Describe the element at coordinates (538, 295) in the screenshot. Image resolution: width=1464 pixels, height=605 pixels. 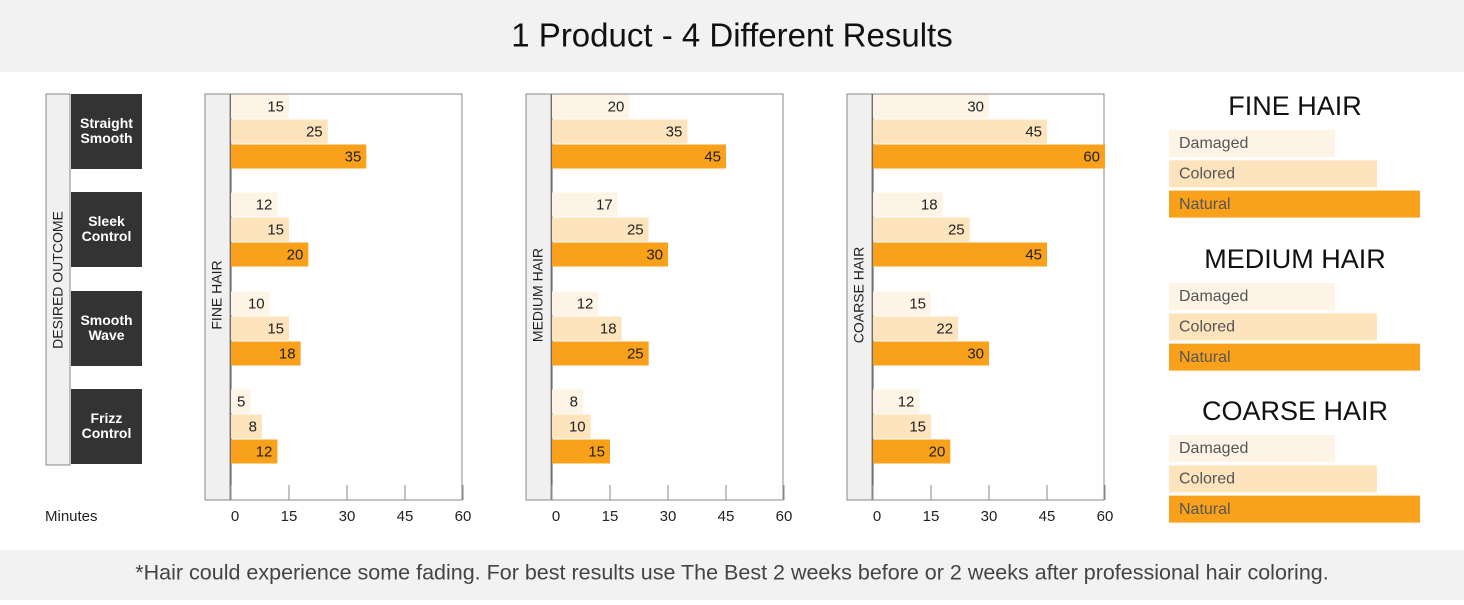
I see `y-axis-label: MEDIUM HAIR` at that location.